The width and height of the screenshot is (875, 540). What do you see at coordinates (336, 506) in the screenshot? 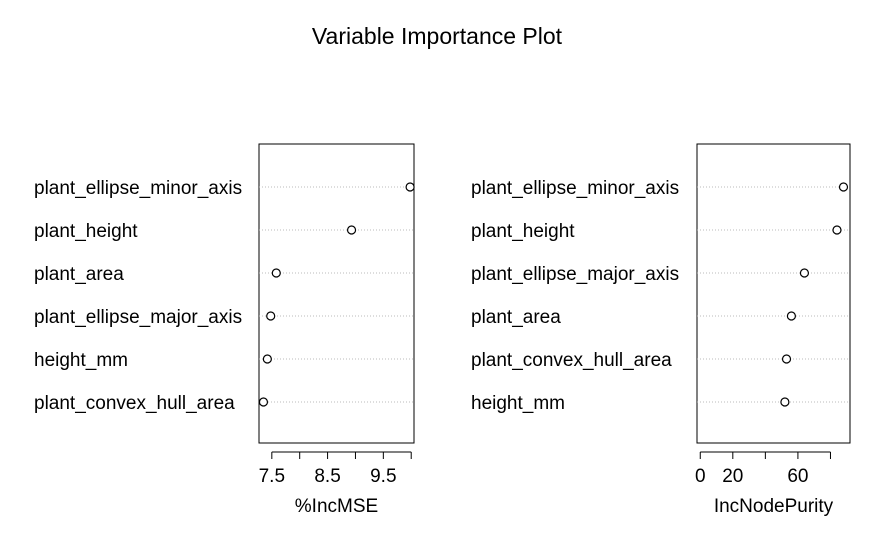
I see `x-axis-label: %IncMSE` at bounding box center [336, 506].